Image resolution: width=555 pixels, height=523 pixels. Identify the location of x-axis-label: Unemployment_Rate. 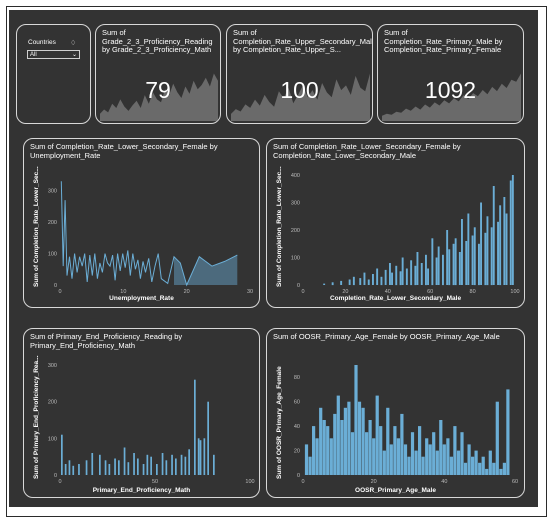
(141, 298).